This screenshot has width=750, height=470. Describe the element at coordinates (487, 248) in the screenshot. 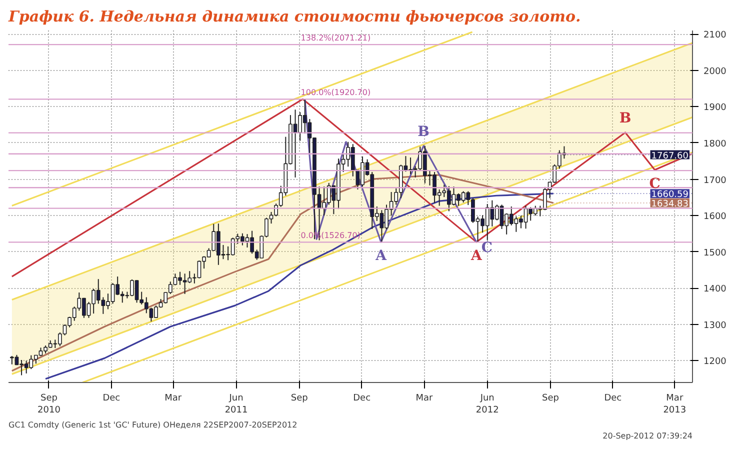

I see `data-label: C` at that location.